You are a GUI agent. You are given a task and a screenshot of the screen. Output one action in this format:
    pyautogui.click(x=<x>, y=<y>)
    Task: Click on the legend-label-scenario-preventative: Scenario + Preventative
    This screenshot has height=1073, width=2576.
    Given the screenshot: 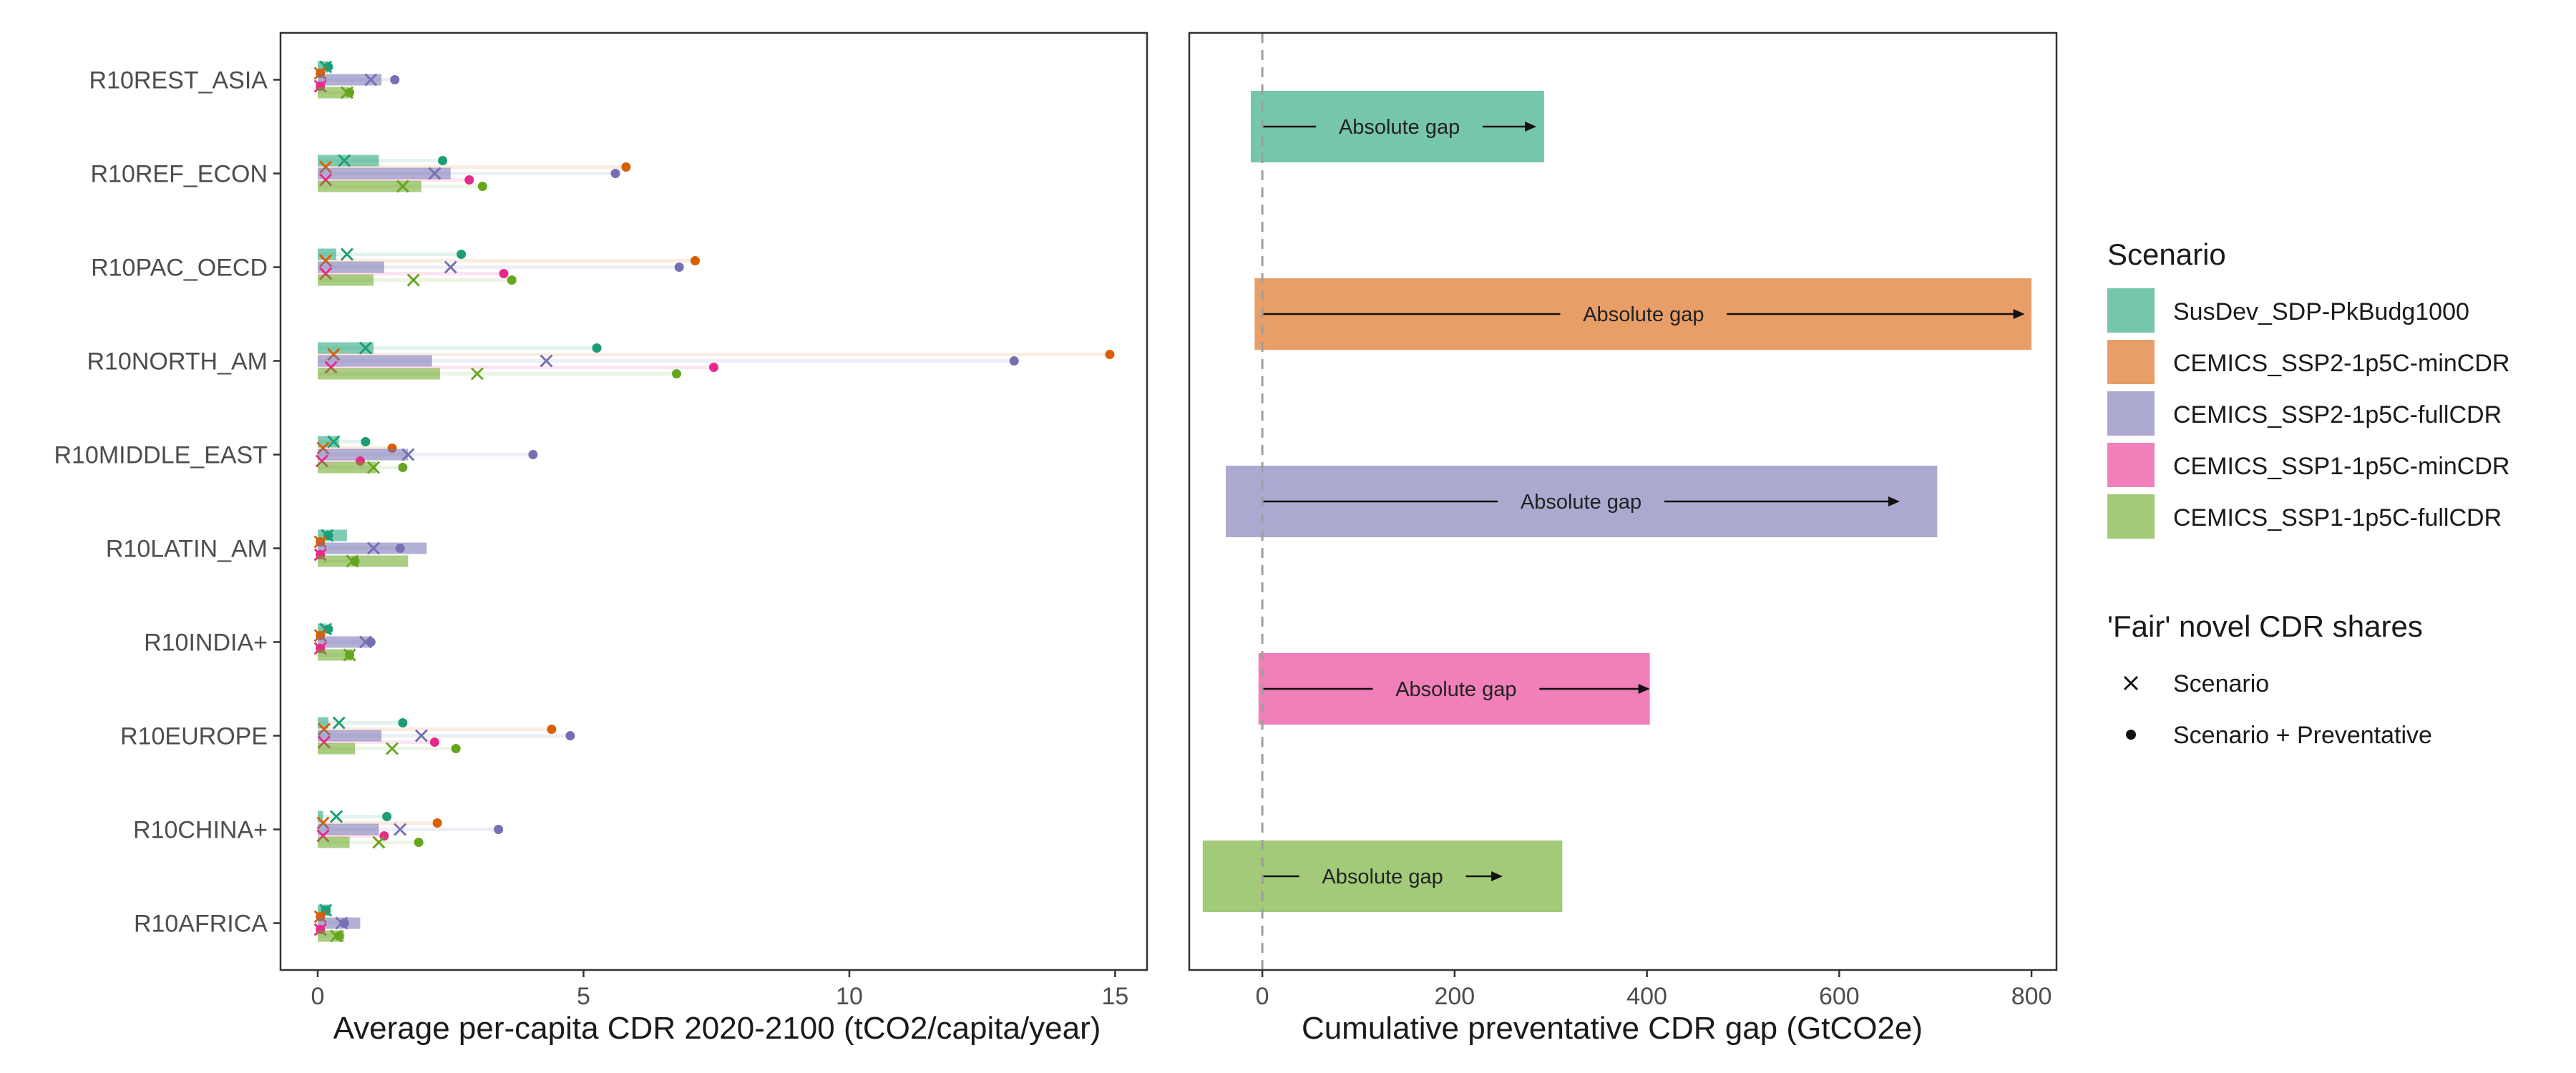 What is the action you would take?
    pyautogui.click(x=2302, y=735)
    